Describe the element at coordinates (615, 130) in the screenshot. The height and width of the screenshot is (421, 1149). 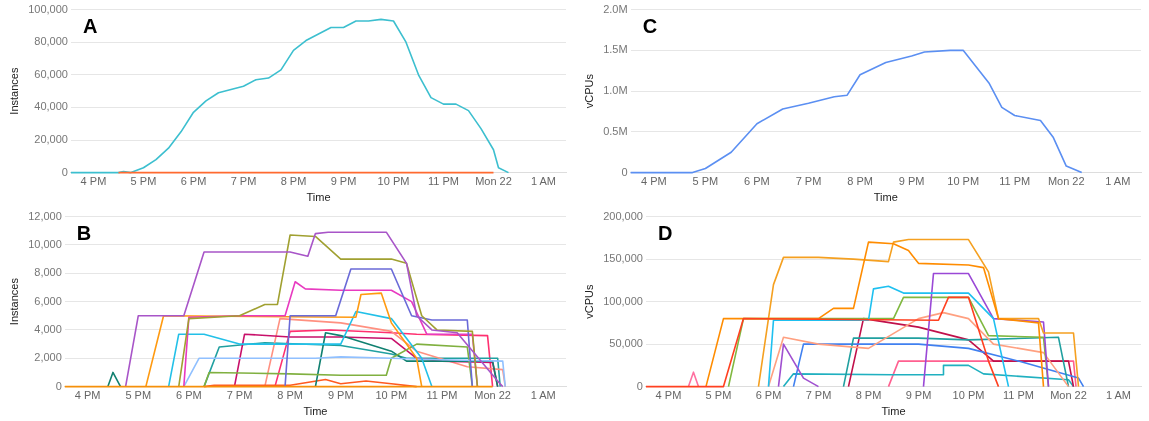
I see `y-tick-label: 0.5M` at that location.